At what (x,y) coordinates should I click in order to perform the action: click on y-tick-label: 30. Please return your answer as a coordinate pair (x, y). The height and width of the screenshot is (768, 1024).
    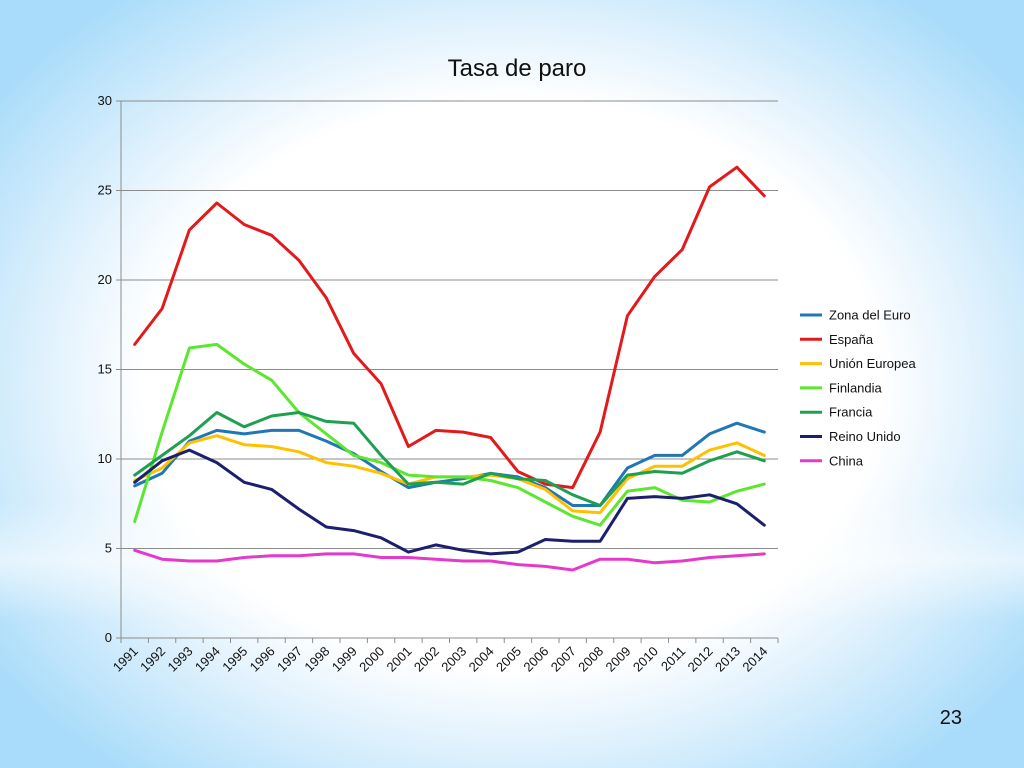
    Looking at the image, I should click on (105, 100).